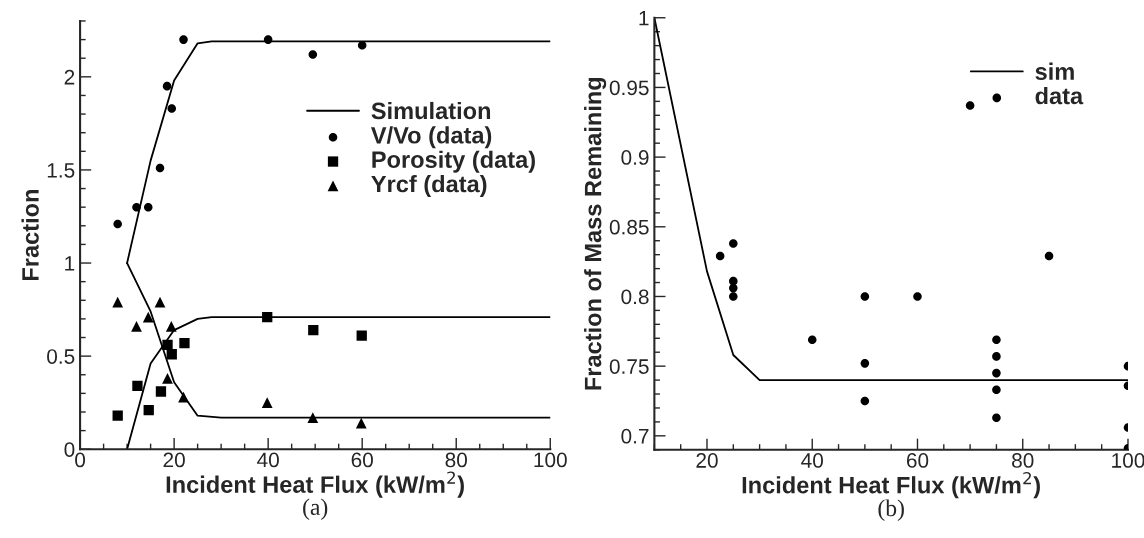 This screenshot has width=1144, height=538. What do you see at coordinates (69, 77) in the screenshot?
I see `y-tick-label: 2` at bounding box center [69, 77].